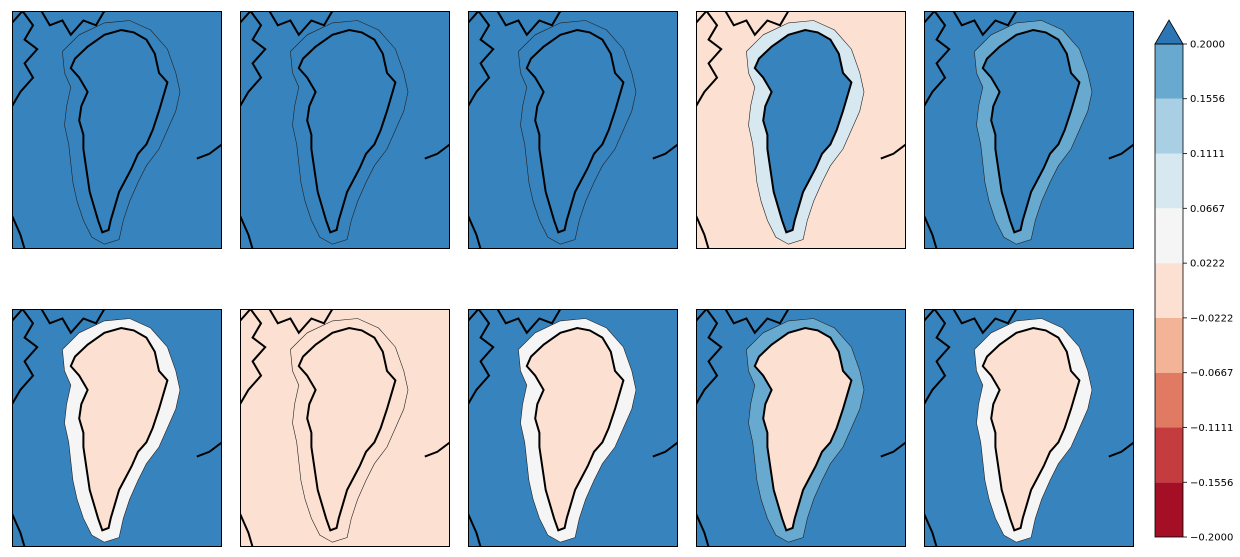 This screenshot has height=557, width=1240. What do you see at coordinates (1207, 45) in the screenshot?
I see `colorbar-tick-label: 0.2000` at bounding box center [1207, 45].